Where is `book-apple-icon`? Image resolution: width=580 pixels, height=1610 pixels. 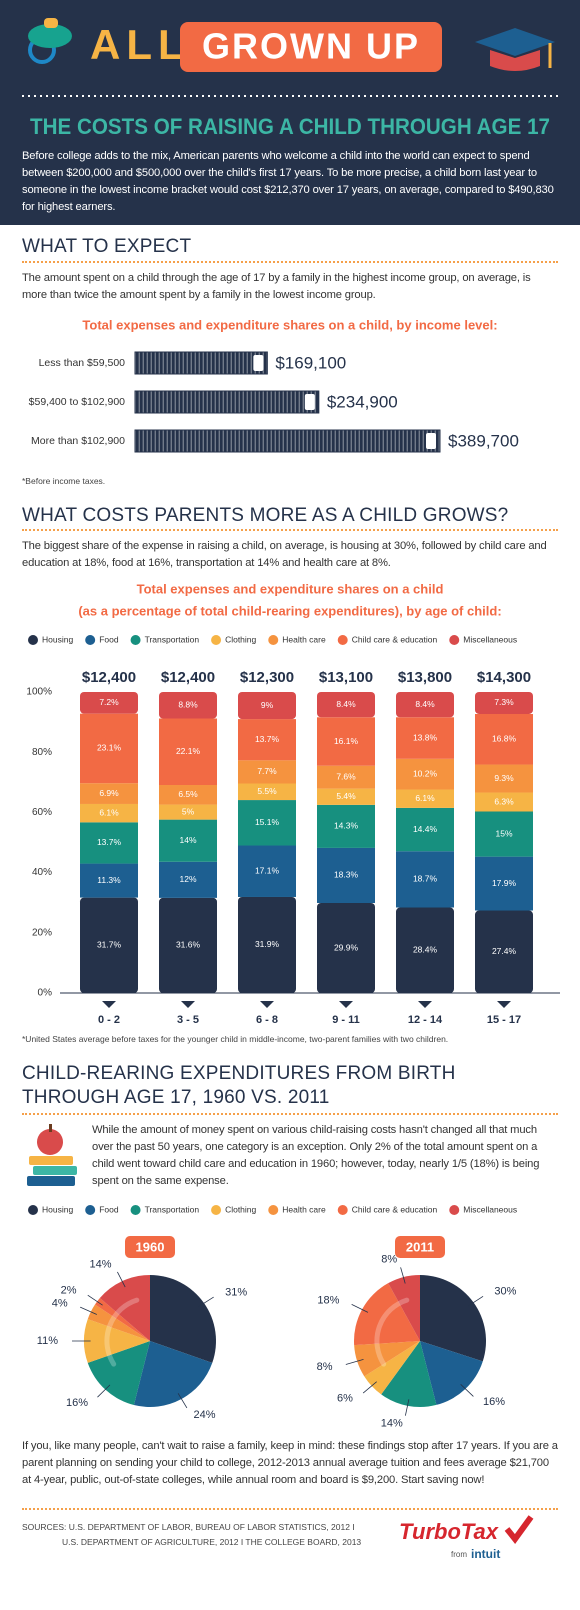 book-apple-icon is located at coordinates (52, 1155).